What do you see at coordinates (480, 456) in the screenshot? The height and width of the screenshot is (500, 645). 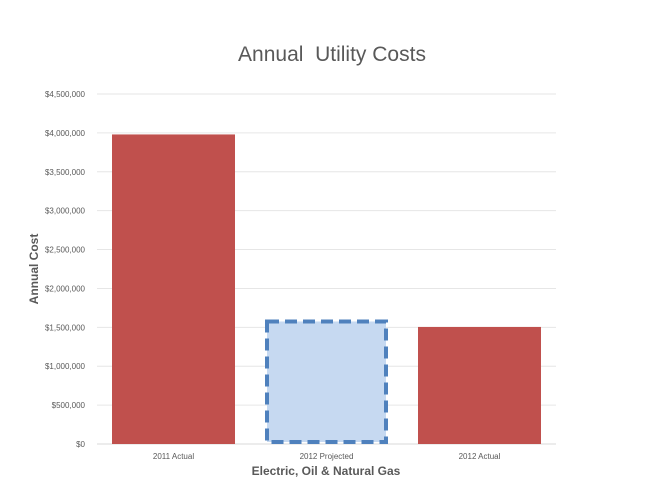 I see `x-tick-label: 2012 Actual` at bounding box center [480, 456].